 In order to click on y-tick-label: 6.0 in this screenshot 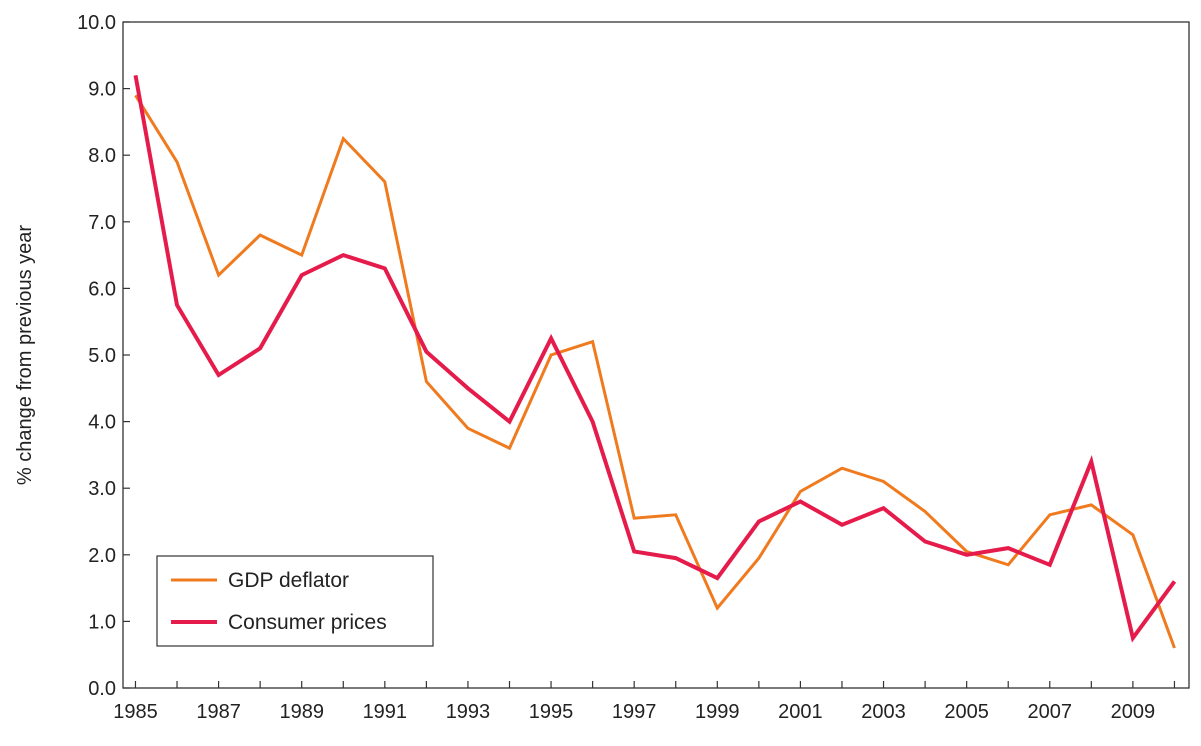, I will do `click(102, 289)`.